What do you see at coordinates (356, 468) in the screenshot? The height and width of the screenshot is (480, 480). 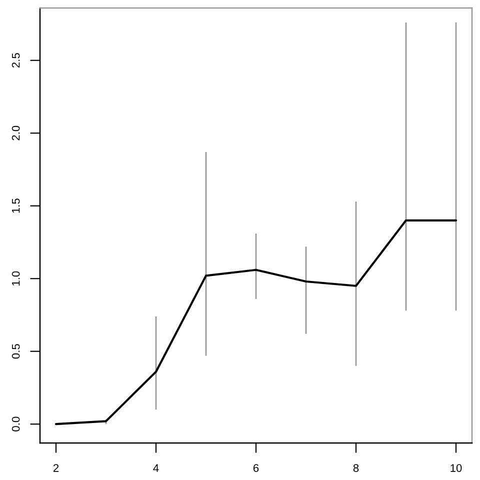 I see `x-tick-label: 8` at bounding box center [356, 468].